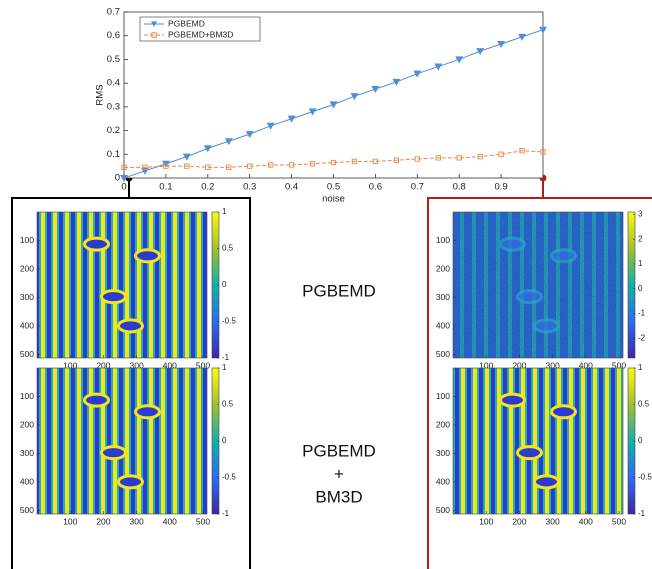 The image size is (652, 569). What do you see at coordinates (333, 199) in the screenshot?
I see `x-axis-label: noise` at bounding box center [333, 199].